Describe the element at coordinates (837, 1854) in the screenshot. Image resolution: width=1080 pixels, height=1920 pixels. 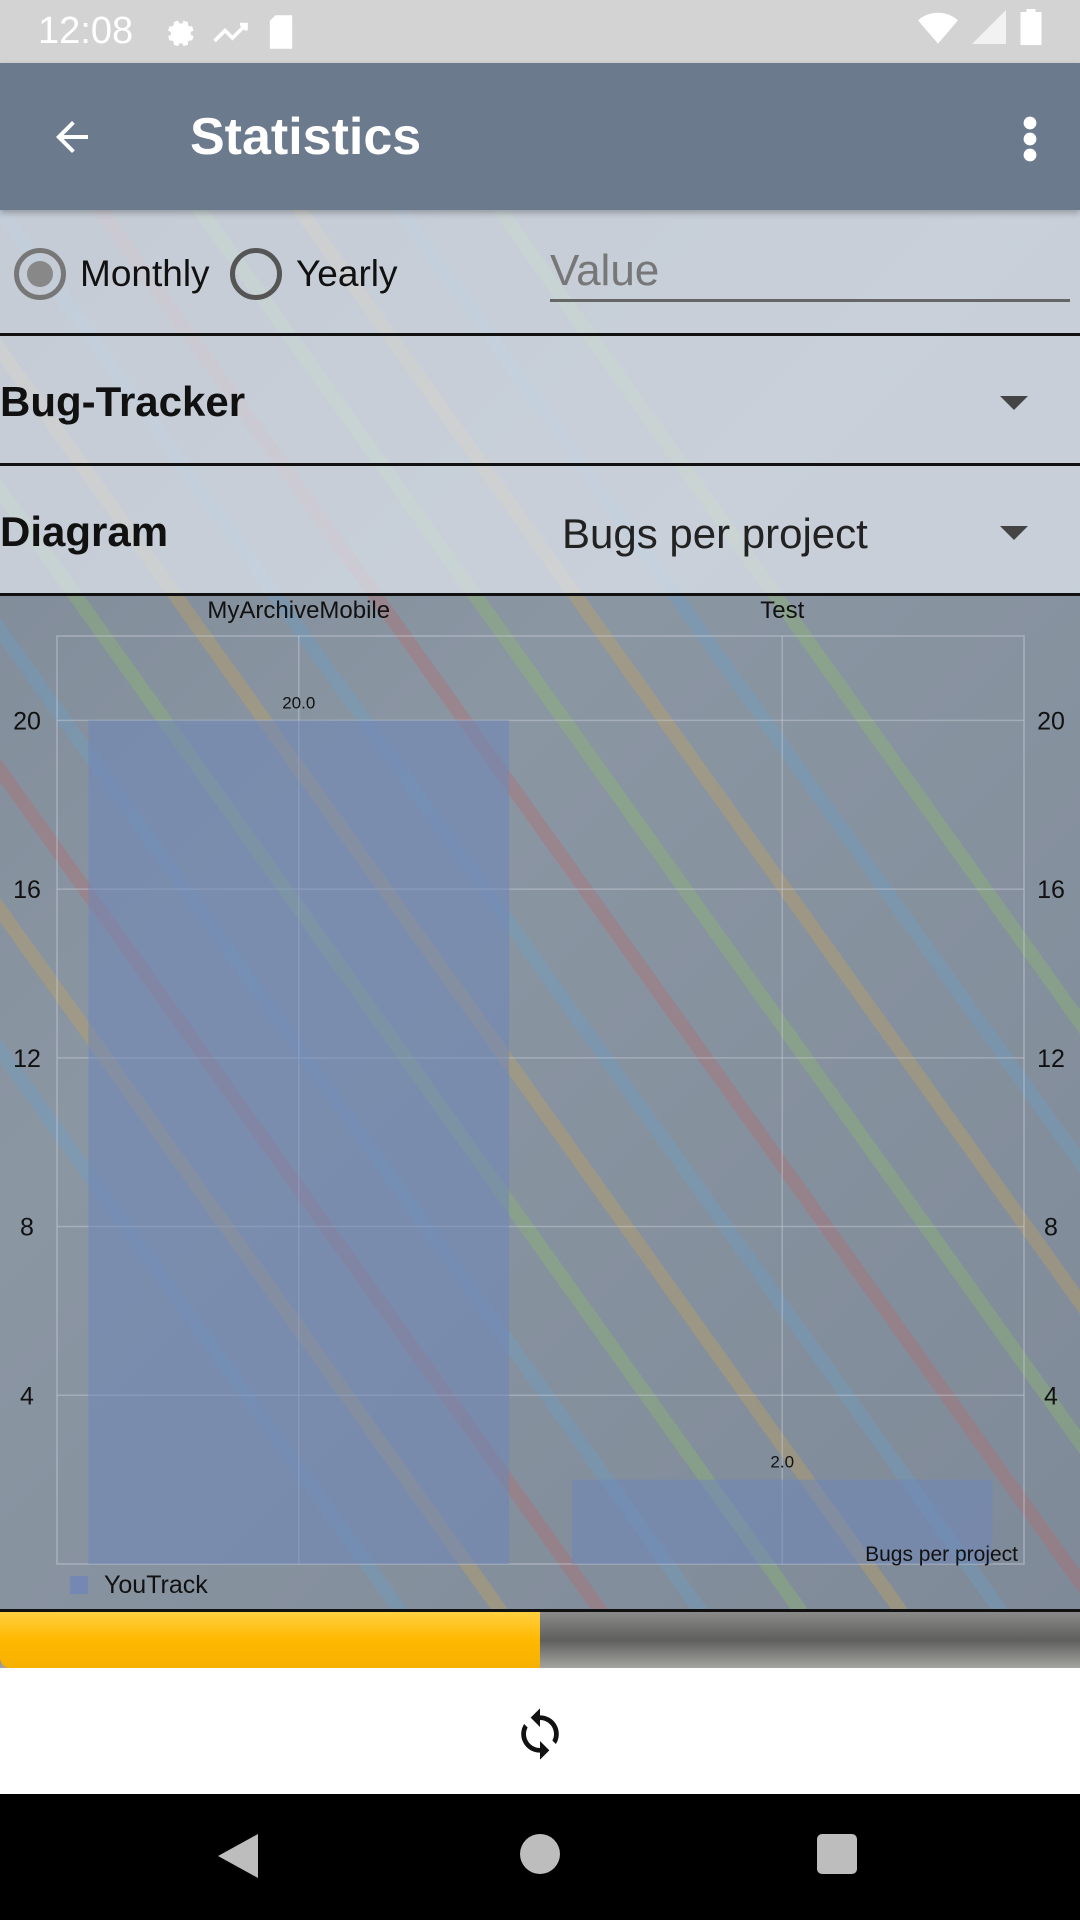
I see `nav-recents-icon` at that location.